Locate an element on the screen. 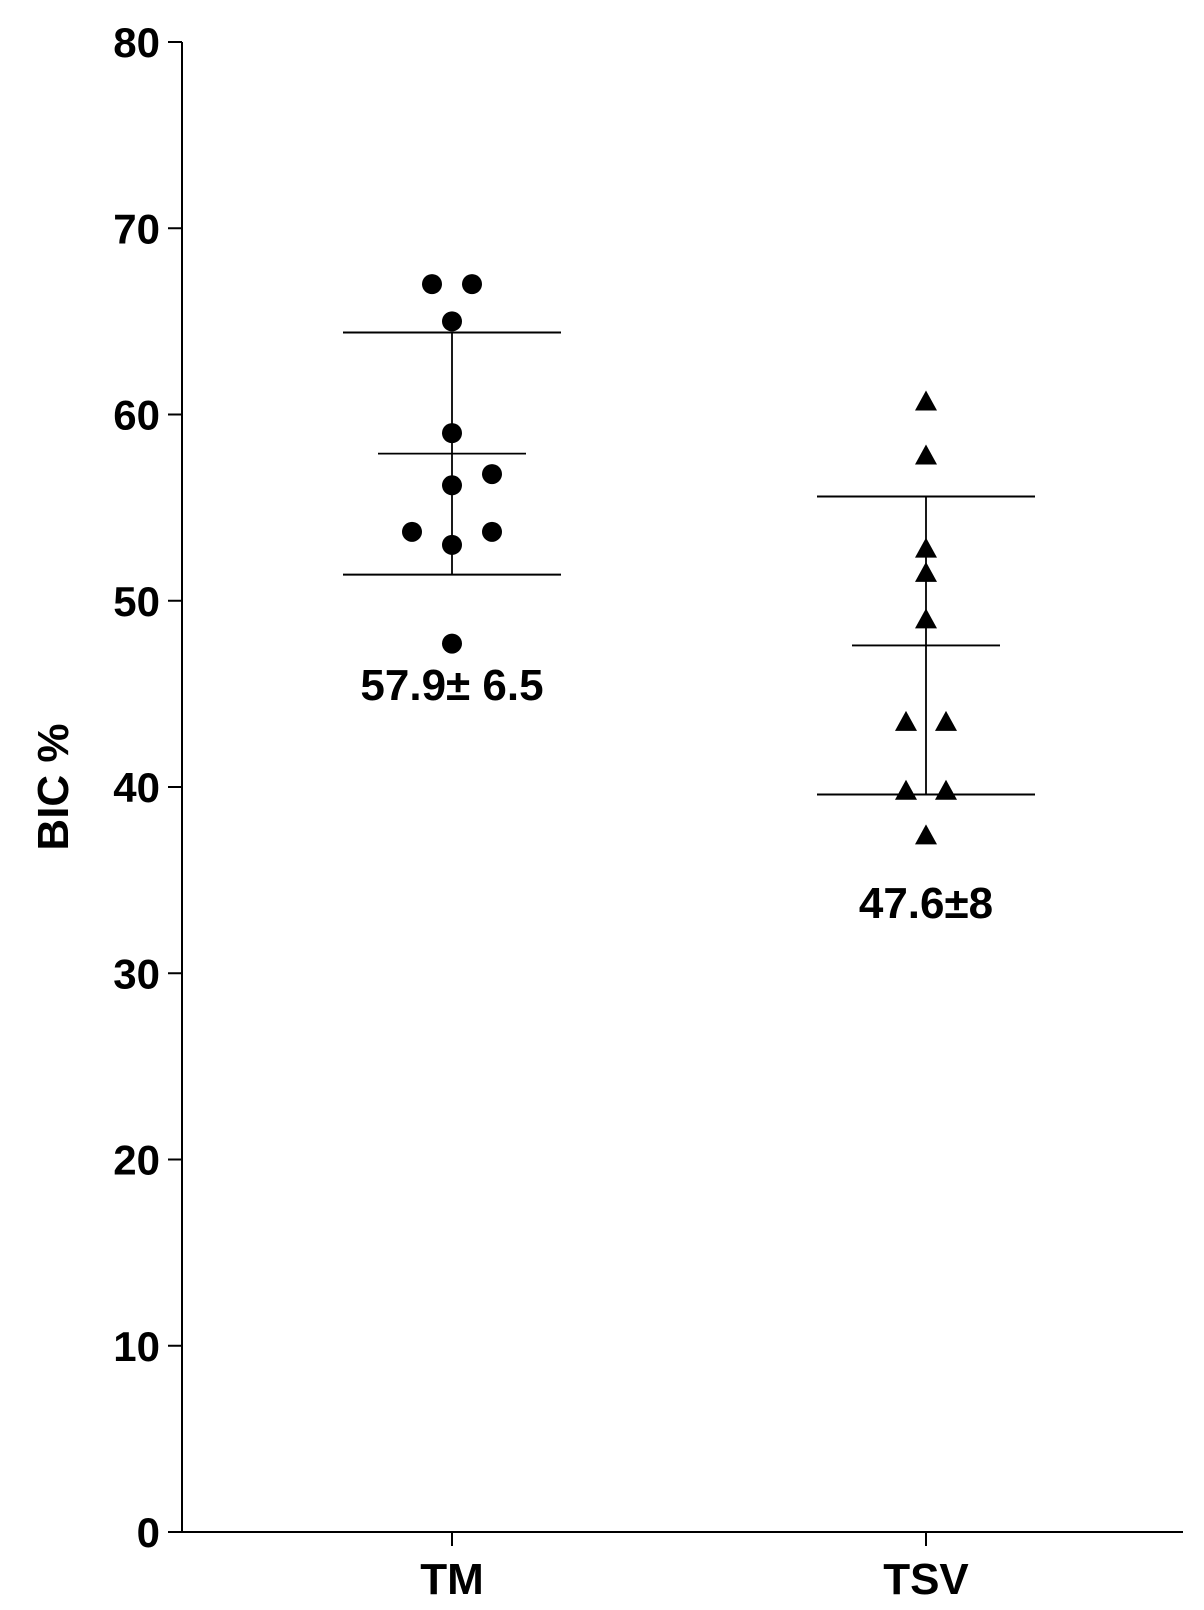 This screenshot has width=1204, height=1610. y-tick-label: 10 is located at coordinates (136, 1346).